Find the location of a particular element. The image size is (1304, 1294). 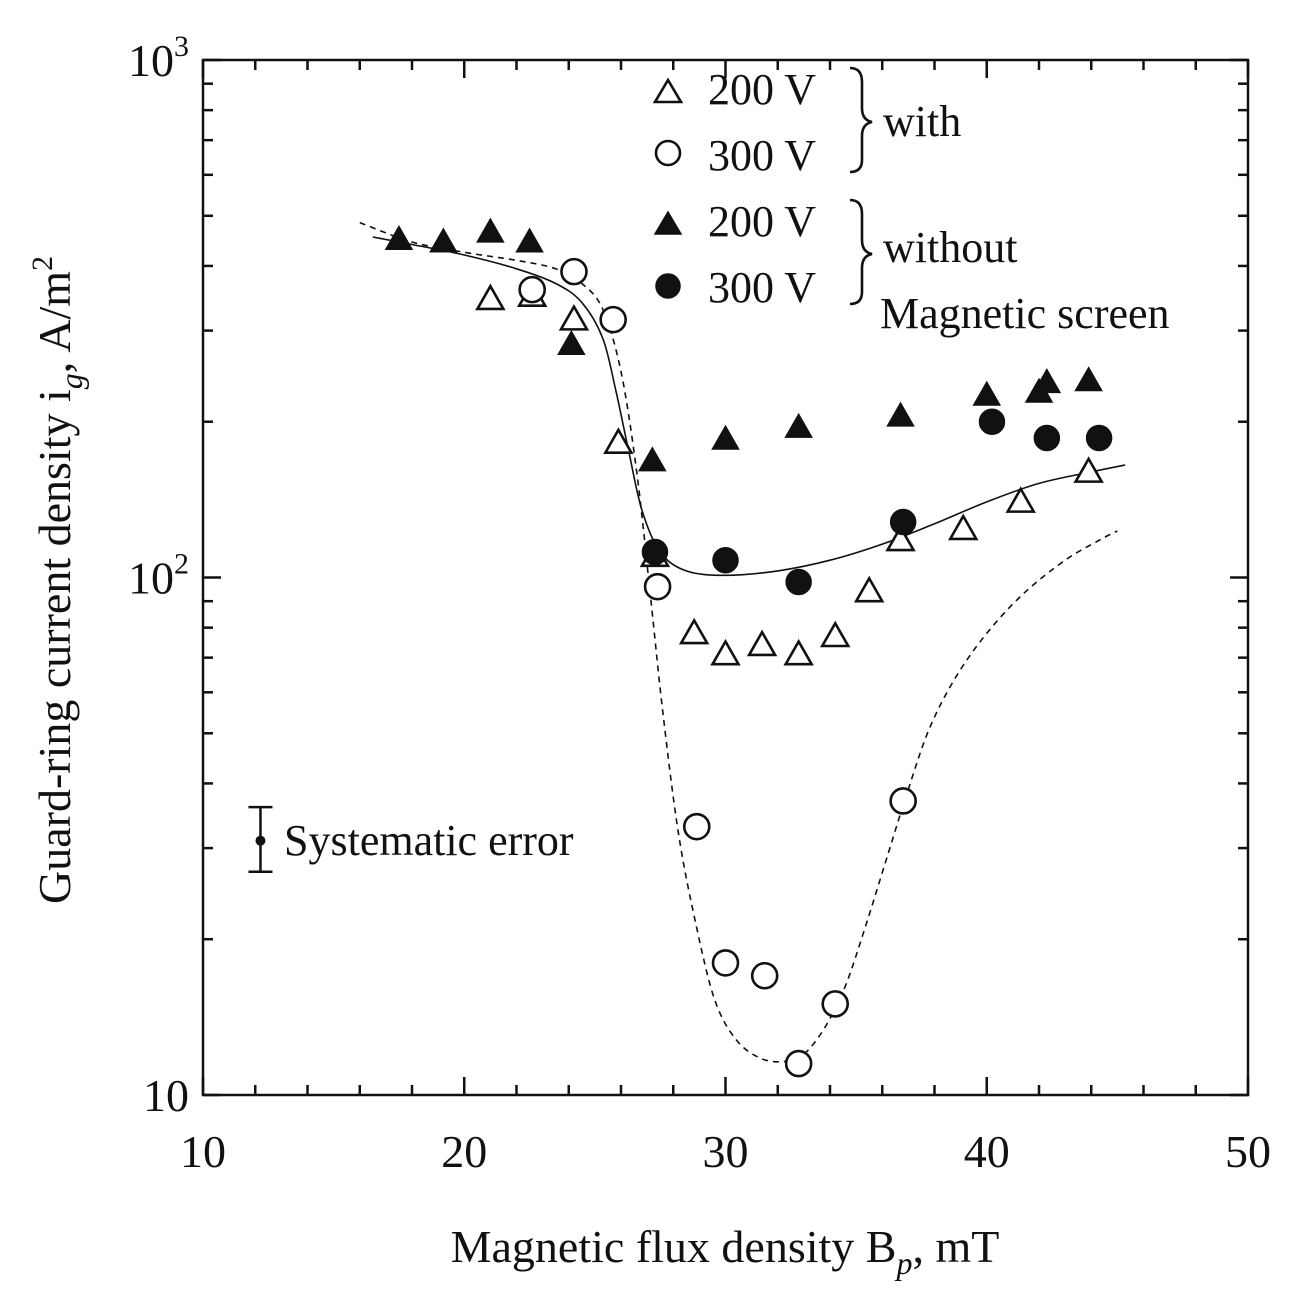

y-tick-labels: 10 10² 10³ is located at coordinates (158, 575).